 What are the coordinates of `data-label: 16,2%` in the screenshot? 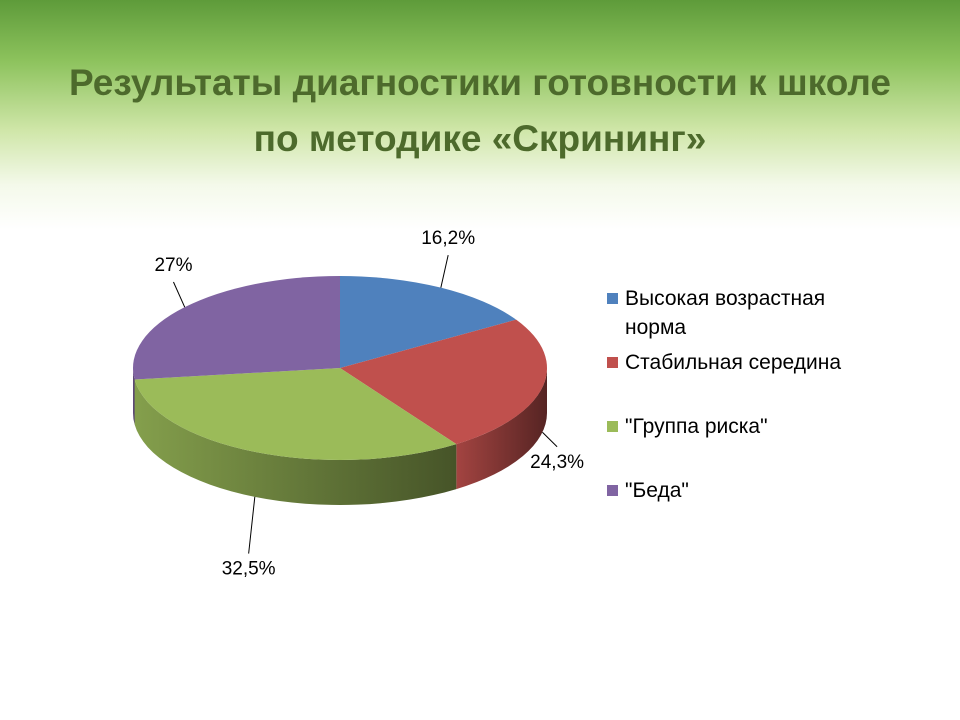 It's located at (448, 238).